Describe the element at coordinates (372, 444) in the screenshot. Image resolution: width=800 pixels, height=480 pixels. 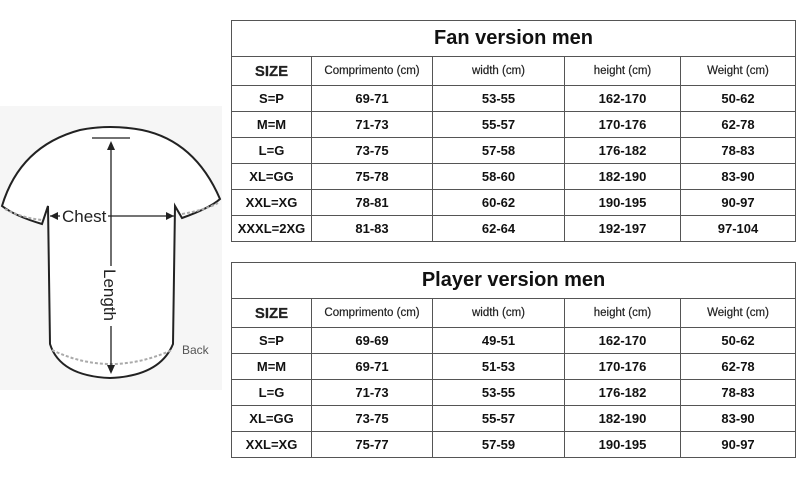
I see `value-cell: 75-77` at that location.